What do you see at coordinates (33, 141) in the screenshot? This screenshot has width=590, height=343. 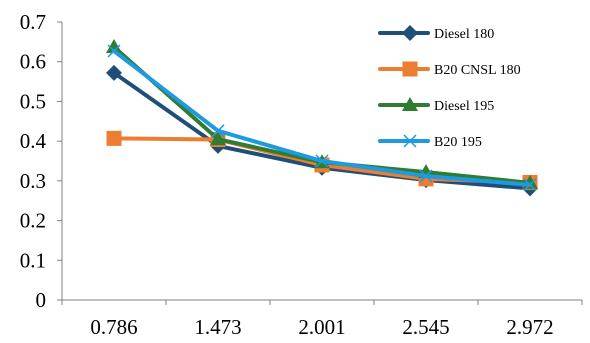 I see `y-tick-label: 0.4` at bounding box center [33, 141].